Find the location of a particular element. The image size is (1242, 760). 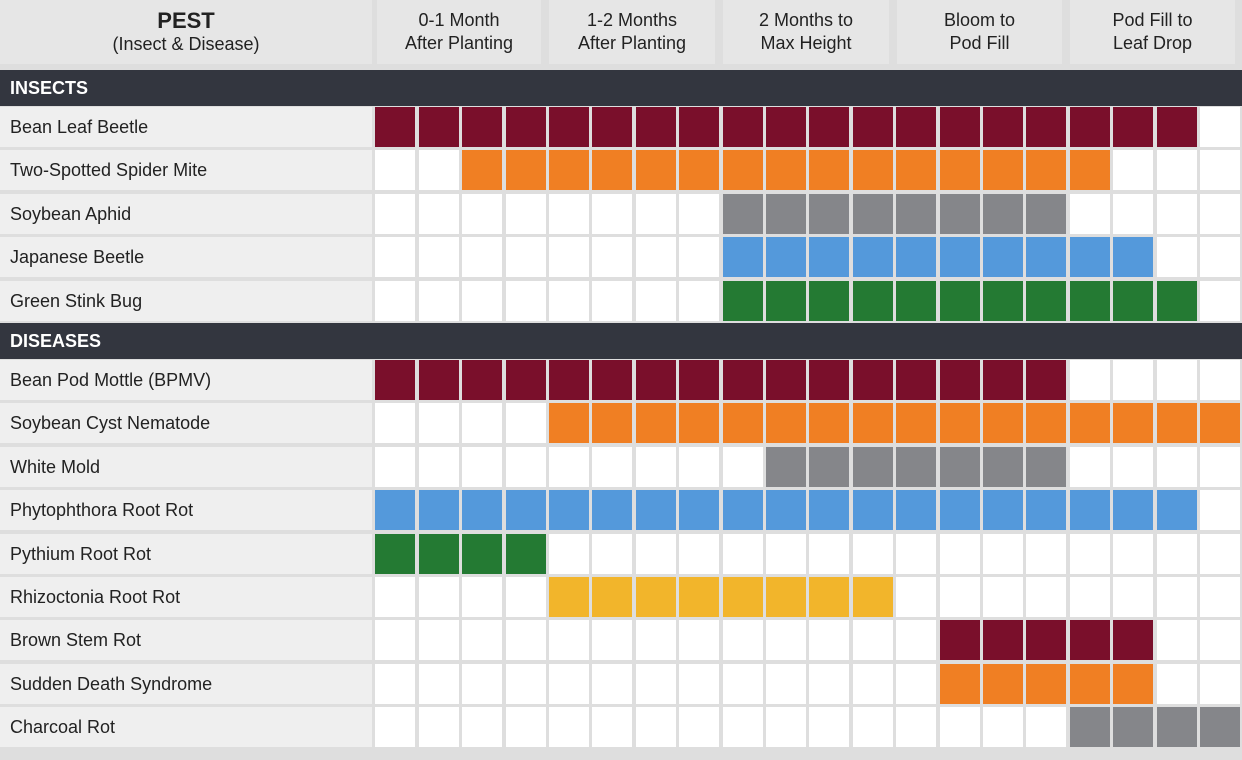

row-label: White Mold is located at coordinates (55, 466).